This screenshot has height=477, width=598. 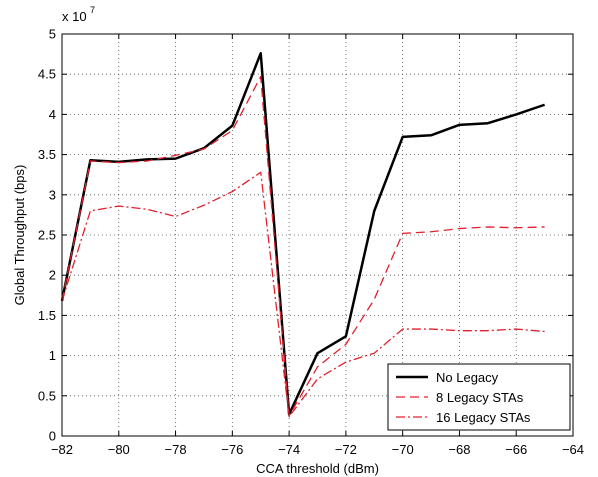 What do you see at coordinates (516, 449) in the screenshot?
I see `x-tick-label: −66` at bounding box center [516, 449].